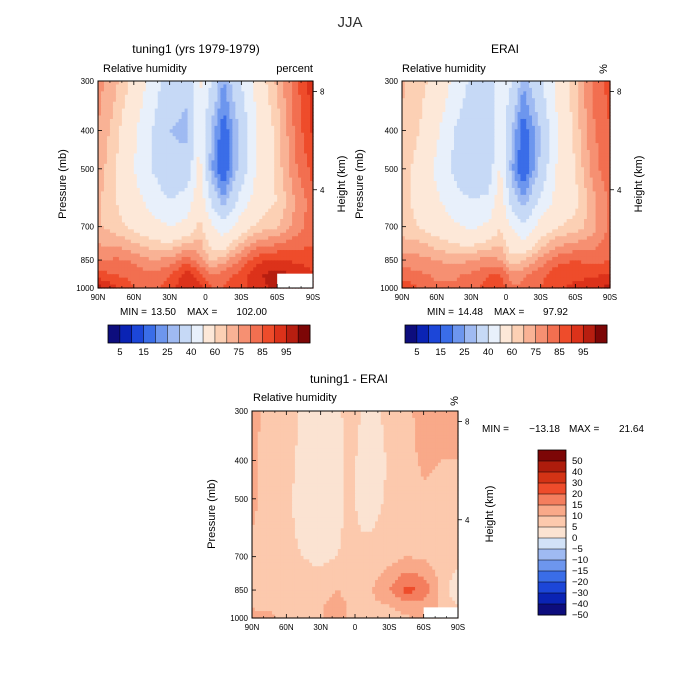  What do you see at coordinates (98, 297) in the screenshot?
I see `x-tick-label: 90N` at bounding box center [98, 297].